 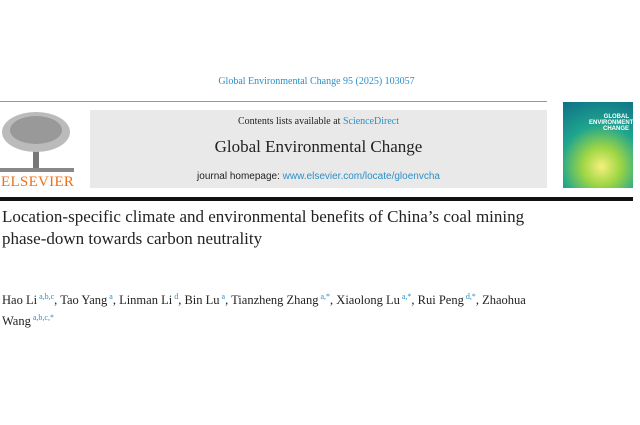 I want to click on tree-icon, so click(x=37, y=142).